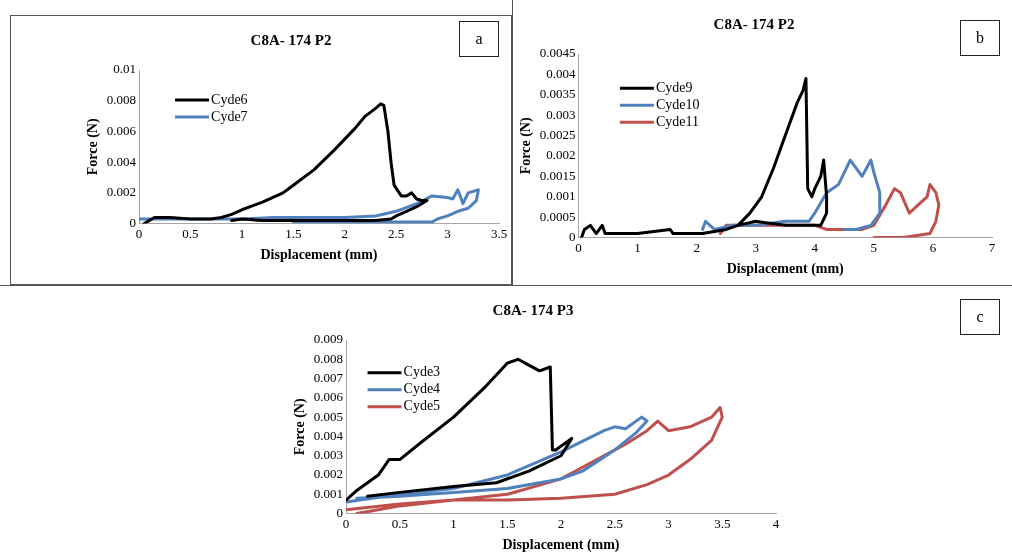 This screenshot has width=1012, height=556. What do you see at coordinates (229, 116) in the screenshot?
I see `legend-label: Cyde7` at bounding box center [229, 116].